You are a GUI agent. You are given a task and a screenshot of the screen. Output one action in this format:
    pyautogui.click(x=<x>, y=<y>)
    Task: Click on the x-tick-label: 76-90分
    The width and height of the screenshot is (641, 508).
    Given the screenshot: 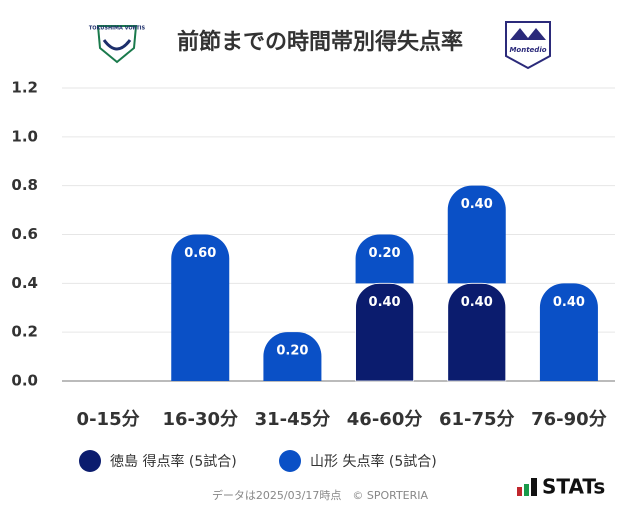 What is the action you would take?
    pyautogui.click(x=569, y=419)
    